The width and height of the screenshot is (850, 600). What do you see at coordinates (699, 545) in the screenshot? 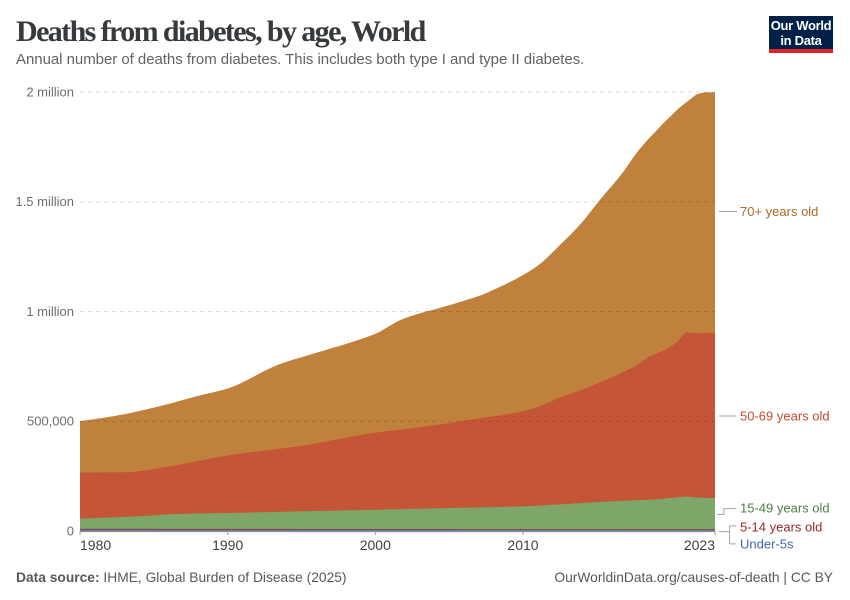
I see `svg-text: 2023` at bounding box center [699, 545].